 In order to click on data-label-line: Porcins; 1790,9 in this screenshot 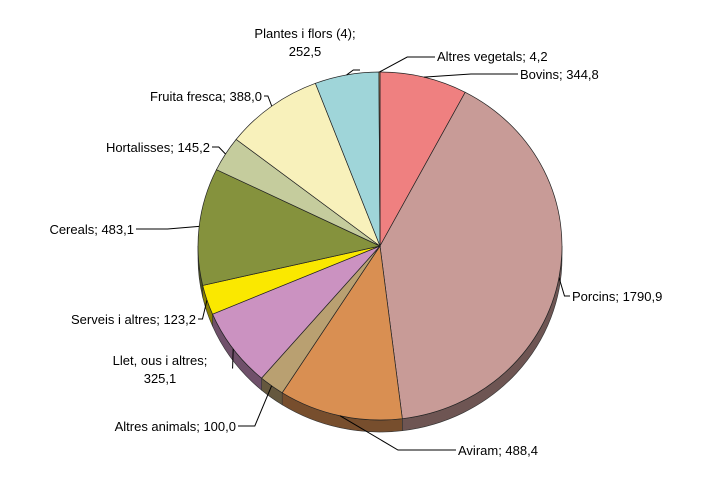, I will do `click(617, 296)`.